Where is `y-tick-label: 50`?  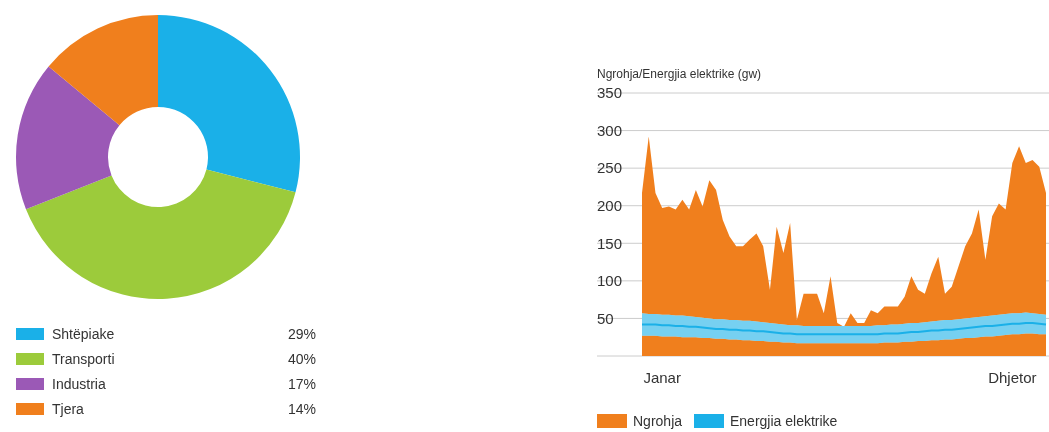
y-tick-label: 50 is located at coordinates (605, 318).